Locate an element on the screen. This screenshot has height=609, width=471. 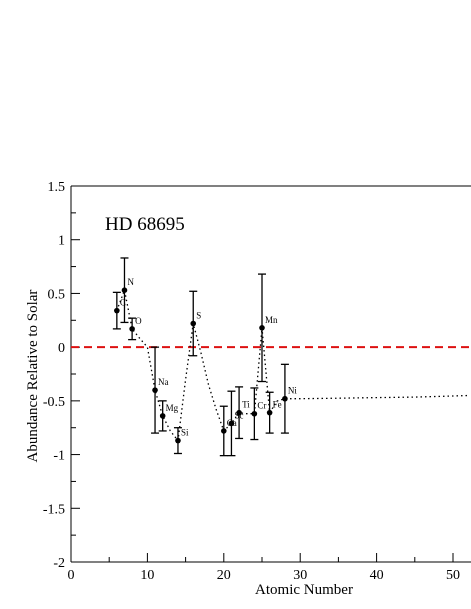
y-tick-label: 0 is located at coordinates (61, 348).